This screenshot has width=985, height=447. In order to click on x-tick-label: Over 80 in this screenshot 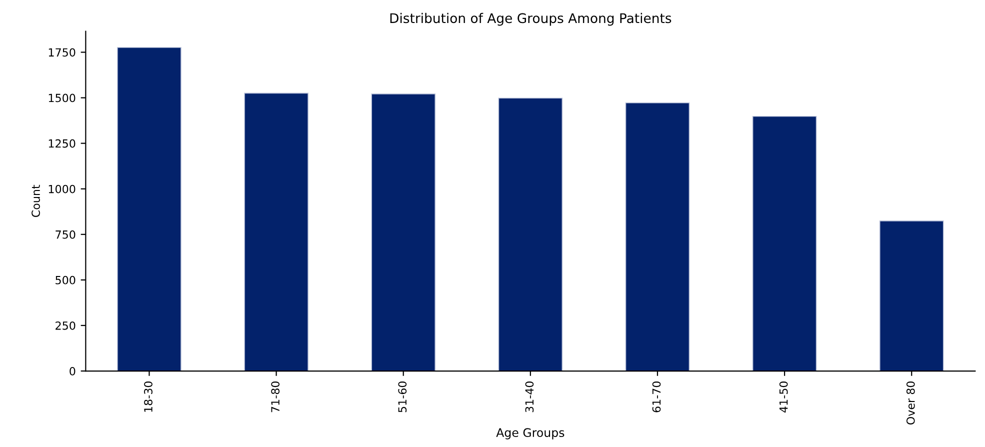, I will do `click(910, 403)`.